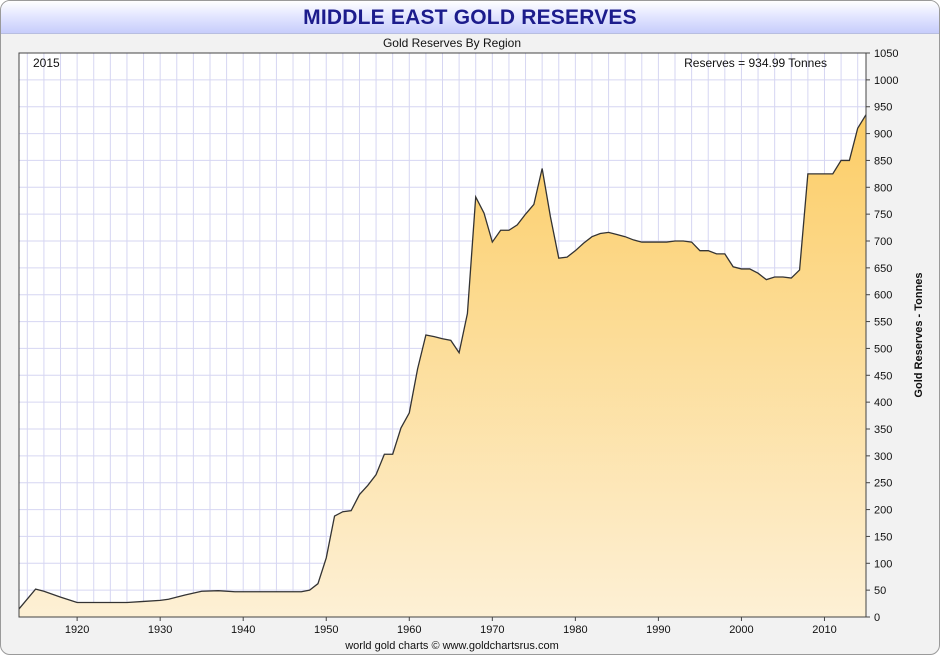 This screenshot has height=655, width=940. What do you see at coordinates (741, 630) in the screenshot?
I see `x-tick-label: 2000` at bounding box center [741, 630].